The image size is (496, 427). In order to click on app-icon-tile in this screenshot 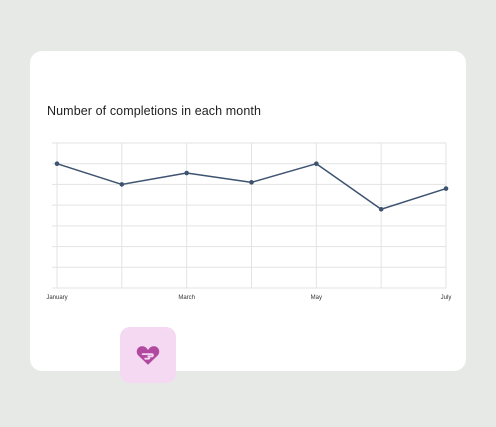, I will do `click(148, 355)`.